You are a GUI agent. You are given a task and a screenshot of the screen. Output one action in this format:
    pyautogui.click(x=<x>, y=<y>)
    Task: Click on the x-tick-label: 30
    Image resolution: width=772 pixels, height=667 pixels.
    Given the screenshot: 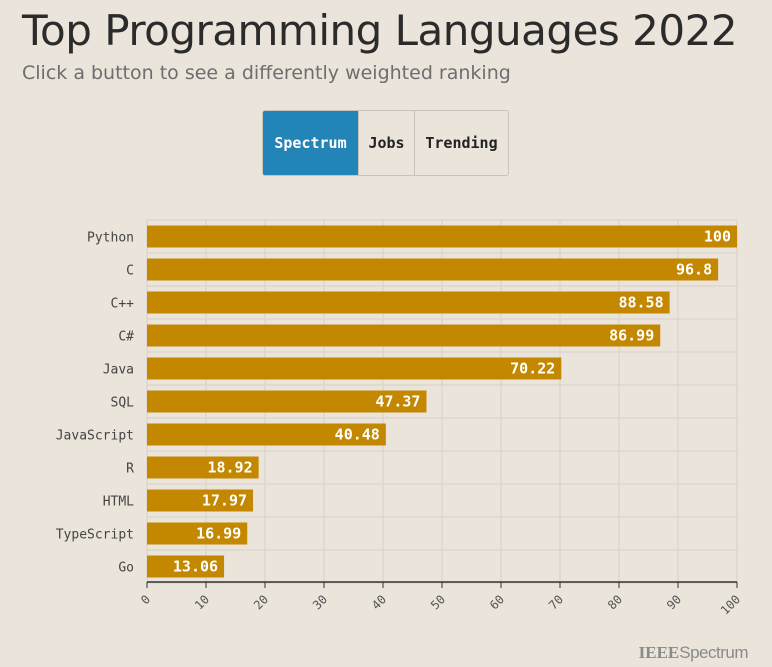 What is the action you would take?
    pyautogui.click(x=320, y=602)
    